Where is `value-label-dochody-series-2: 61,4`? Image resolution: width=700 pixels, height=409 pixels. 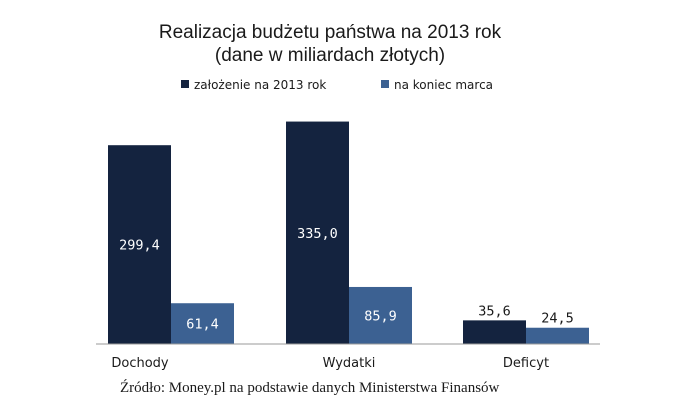 value-label-dochody-series-2: 61,4 is located at coordinates (202, 325).